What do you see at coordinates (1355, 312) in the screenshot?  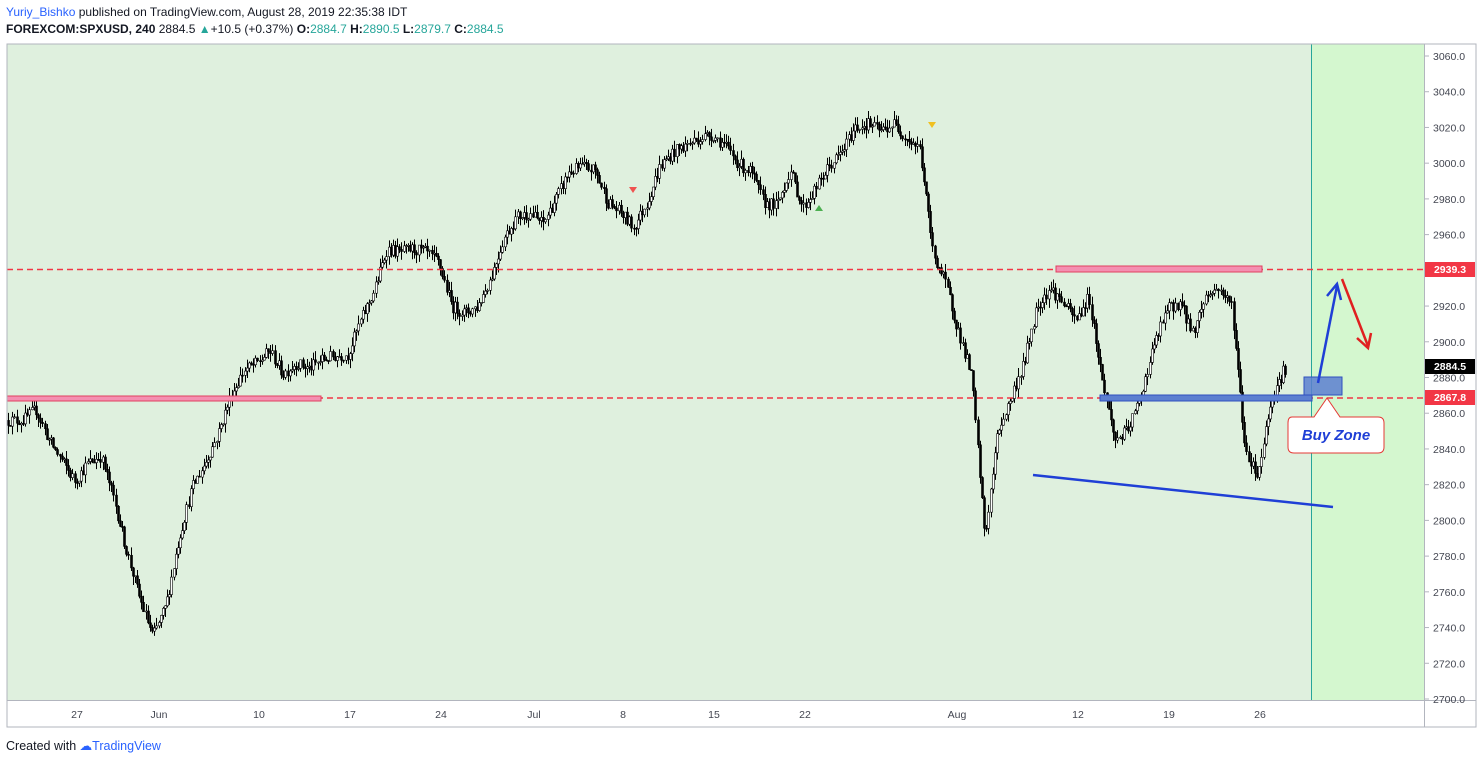 I see `red-arrow-shaft` at bounding box center [1355, 312].